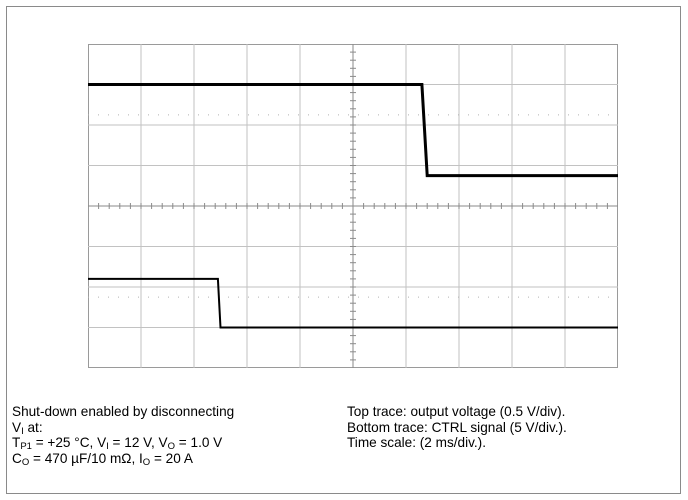 The width and height of the screenshot is (688, 500). What do you see at coordinates (102, 459) in the screenshot?
I see `caption-conditions-line-4: CO = 470 µF/10 mΩ, IO = 20 A` at bounding box center [102, 459].